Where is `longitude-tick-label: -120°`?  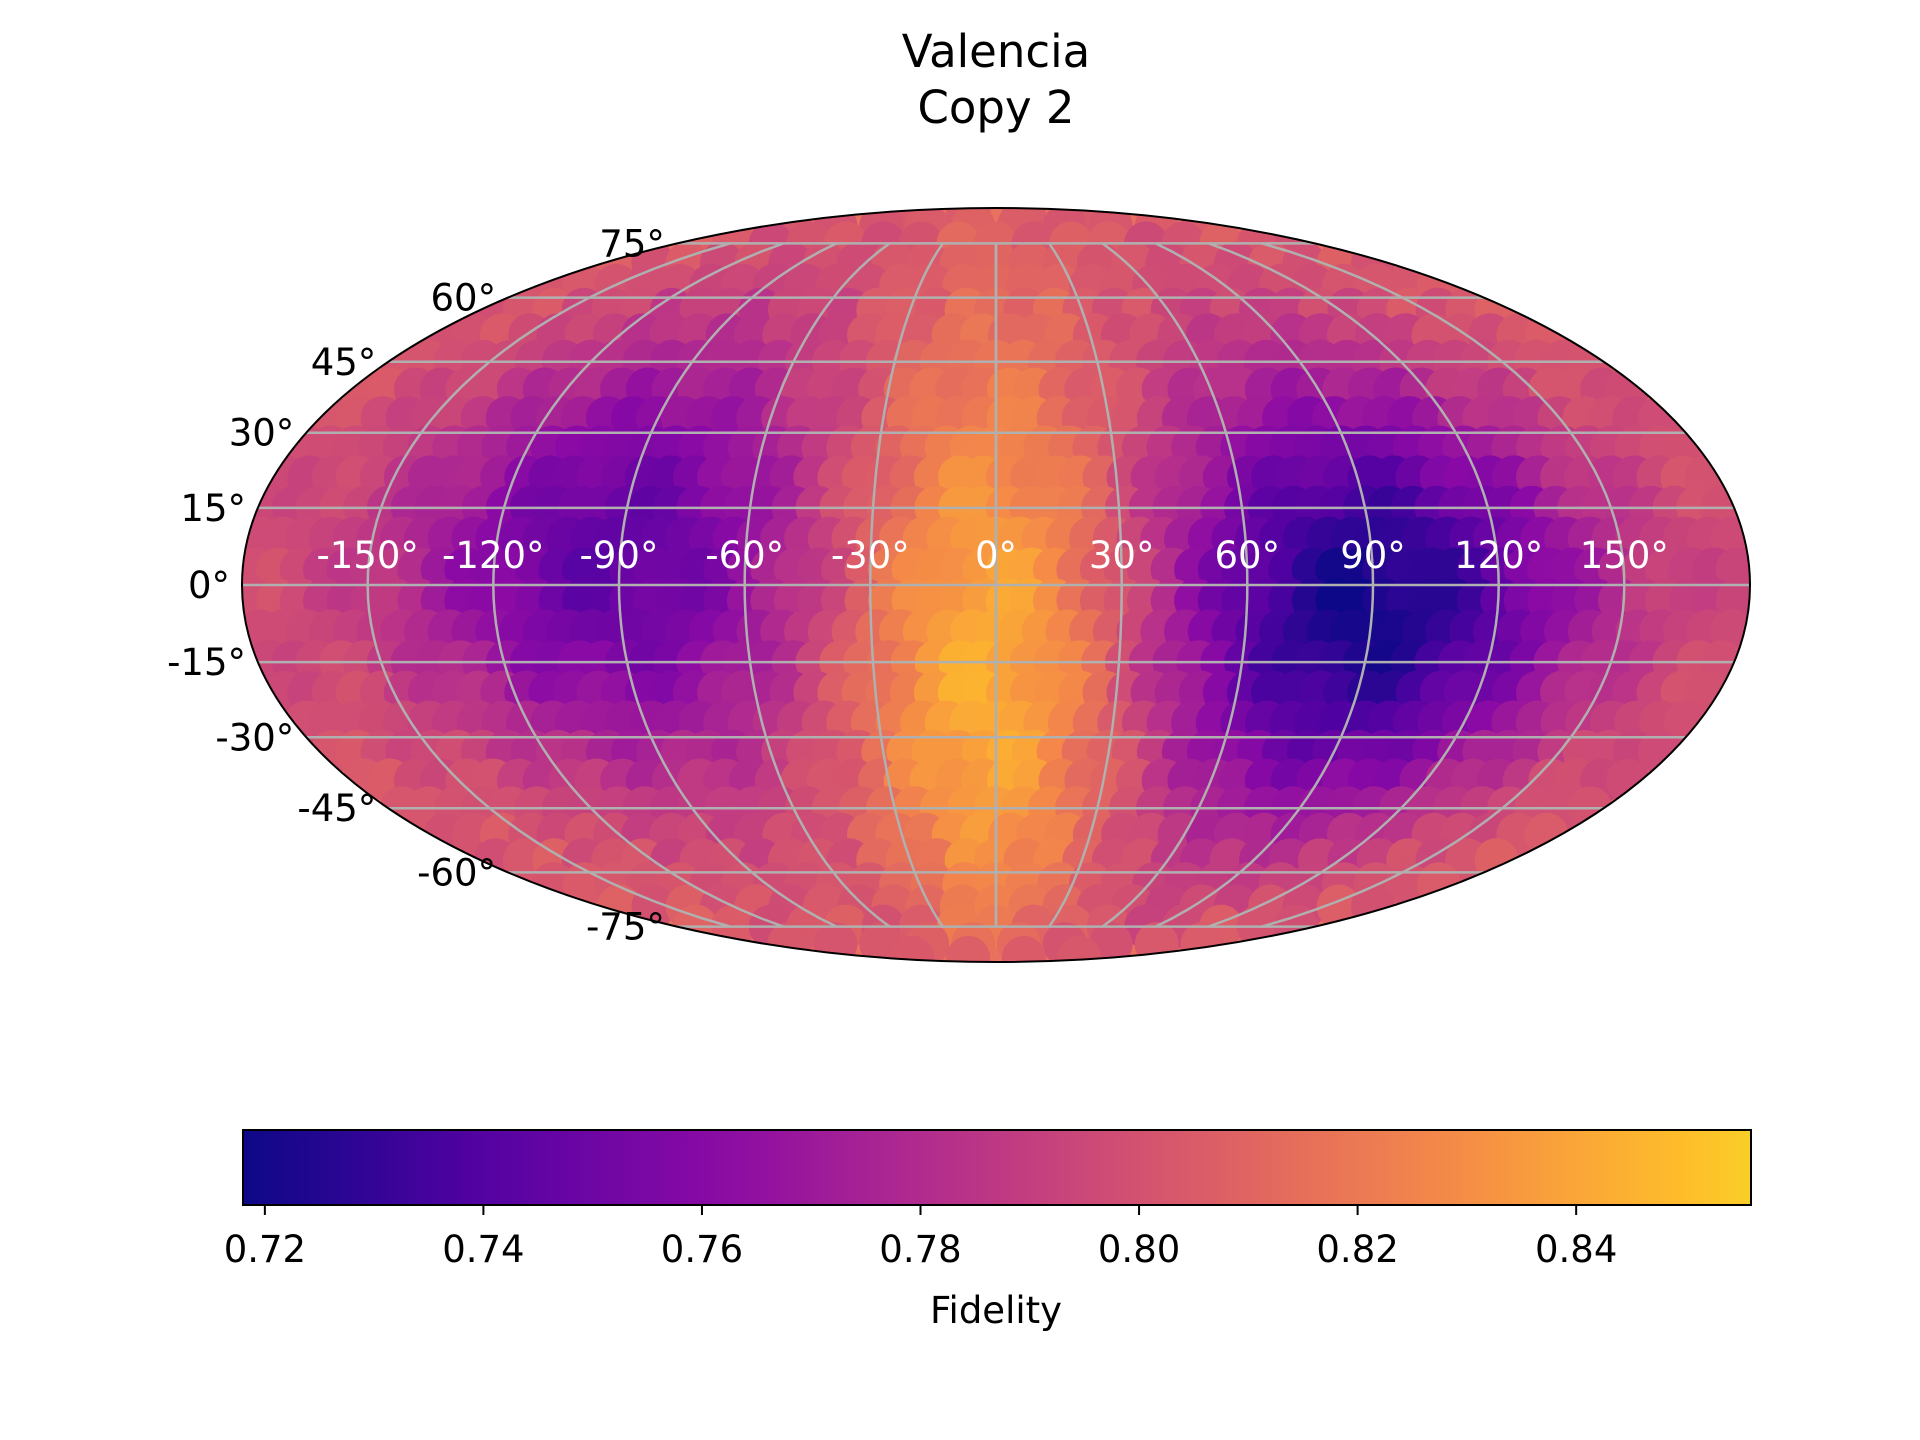 longitude-tick-label: -120° is located at coordinates (493, 555).